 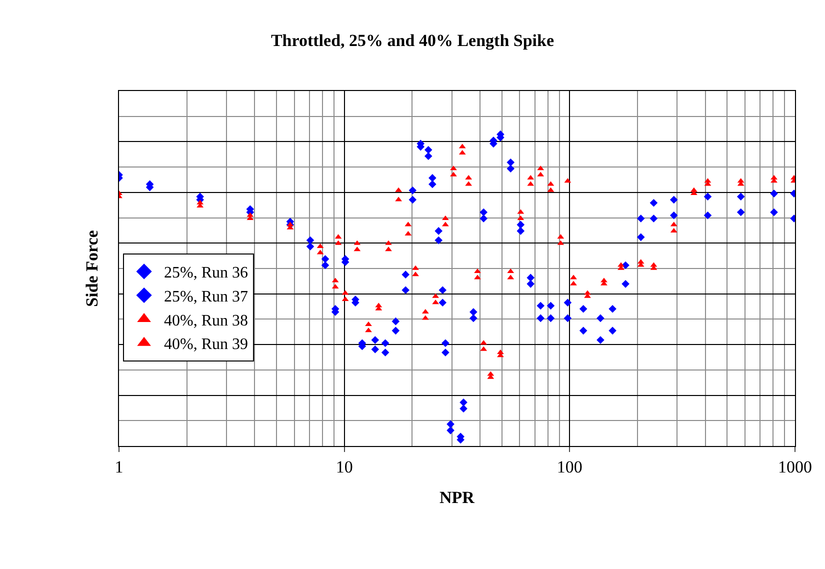 I want to click on legend-label: 25%, Run 36, so click(x=206, y=273).